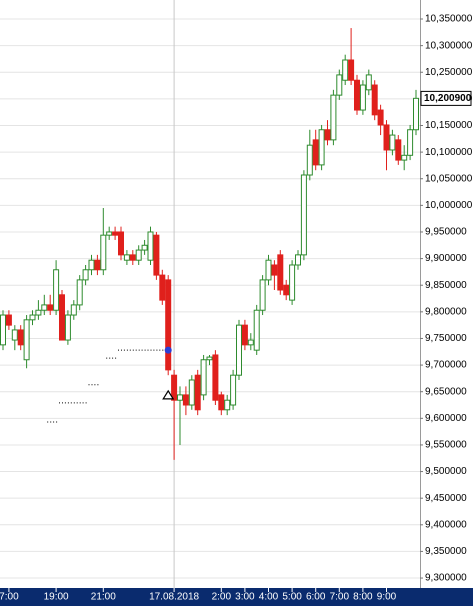  What do you see at coordinates (449, 152) in the screenshot?
I see `y-tick-label: 10,100000` at bounding box center [449, 152].